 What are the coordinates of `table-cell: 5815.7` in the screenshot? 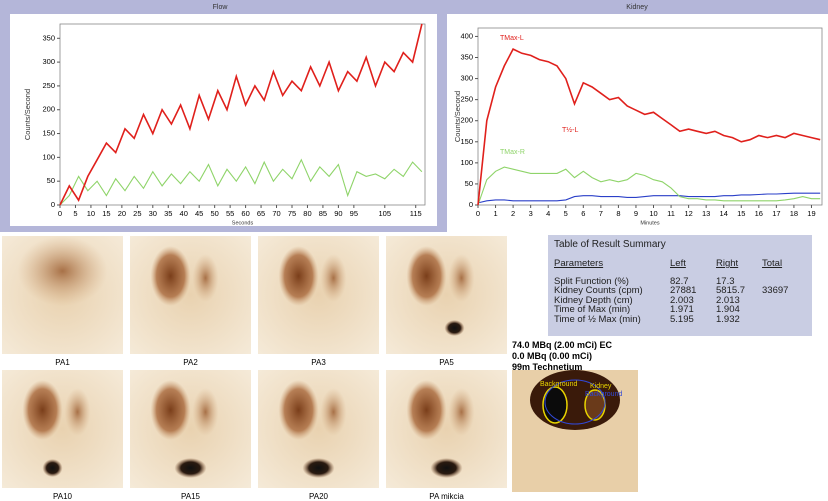 It's located at (731, 290).